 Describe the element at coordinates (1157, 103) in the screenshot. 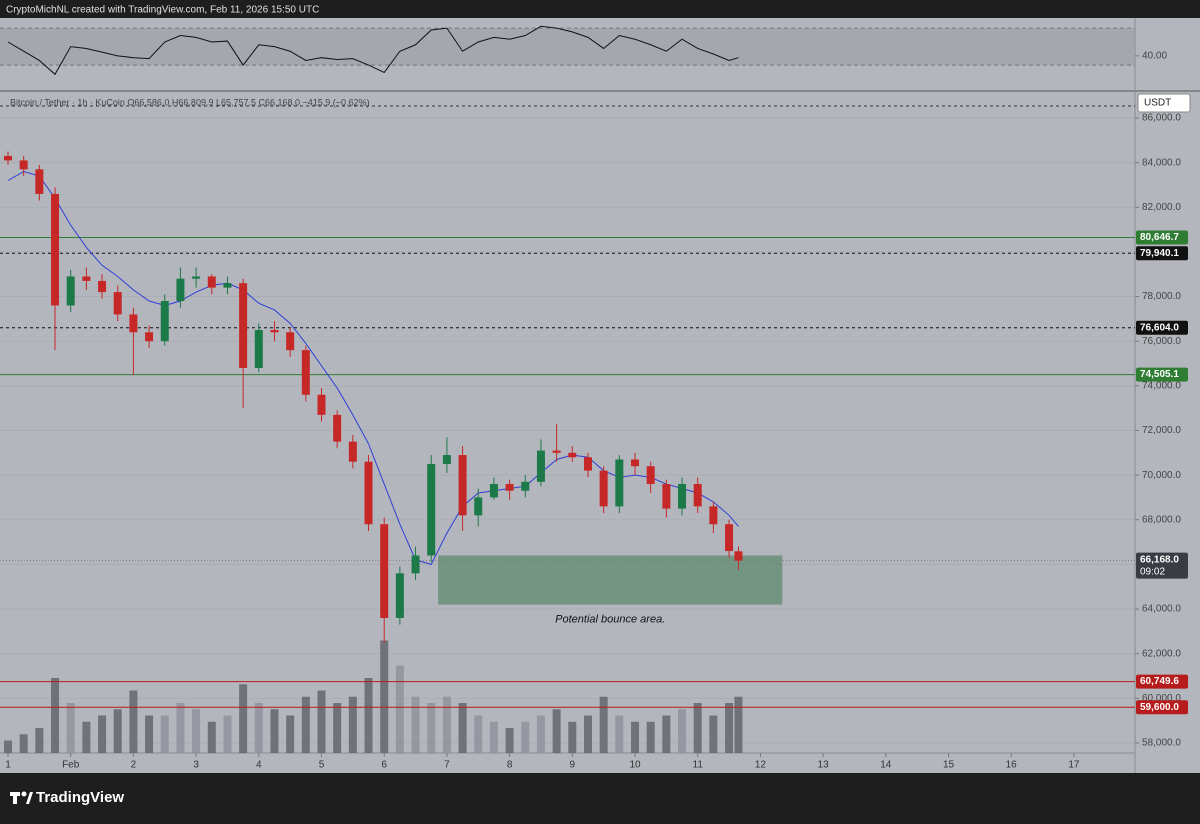

I see `currency-label: USDT` at that location.